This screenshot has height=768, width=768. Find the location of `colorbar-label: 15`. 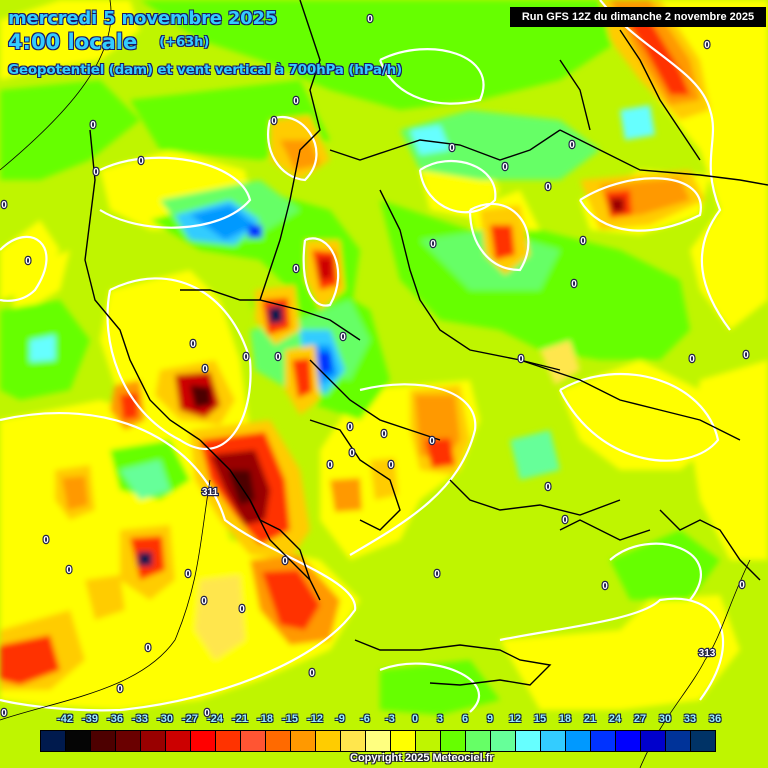

colorbar-label: 15 is located at coordinates (540, 719).